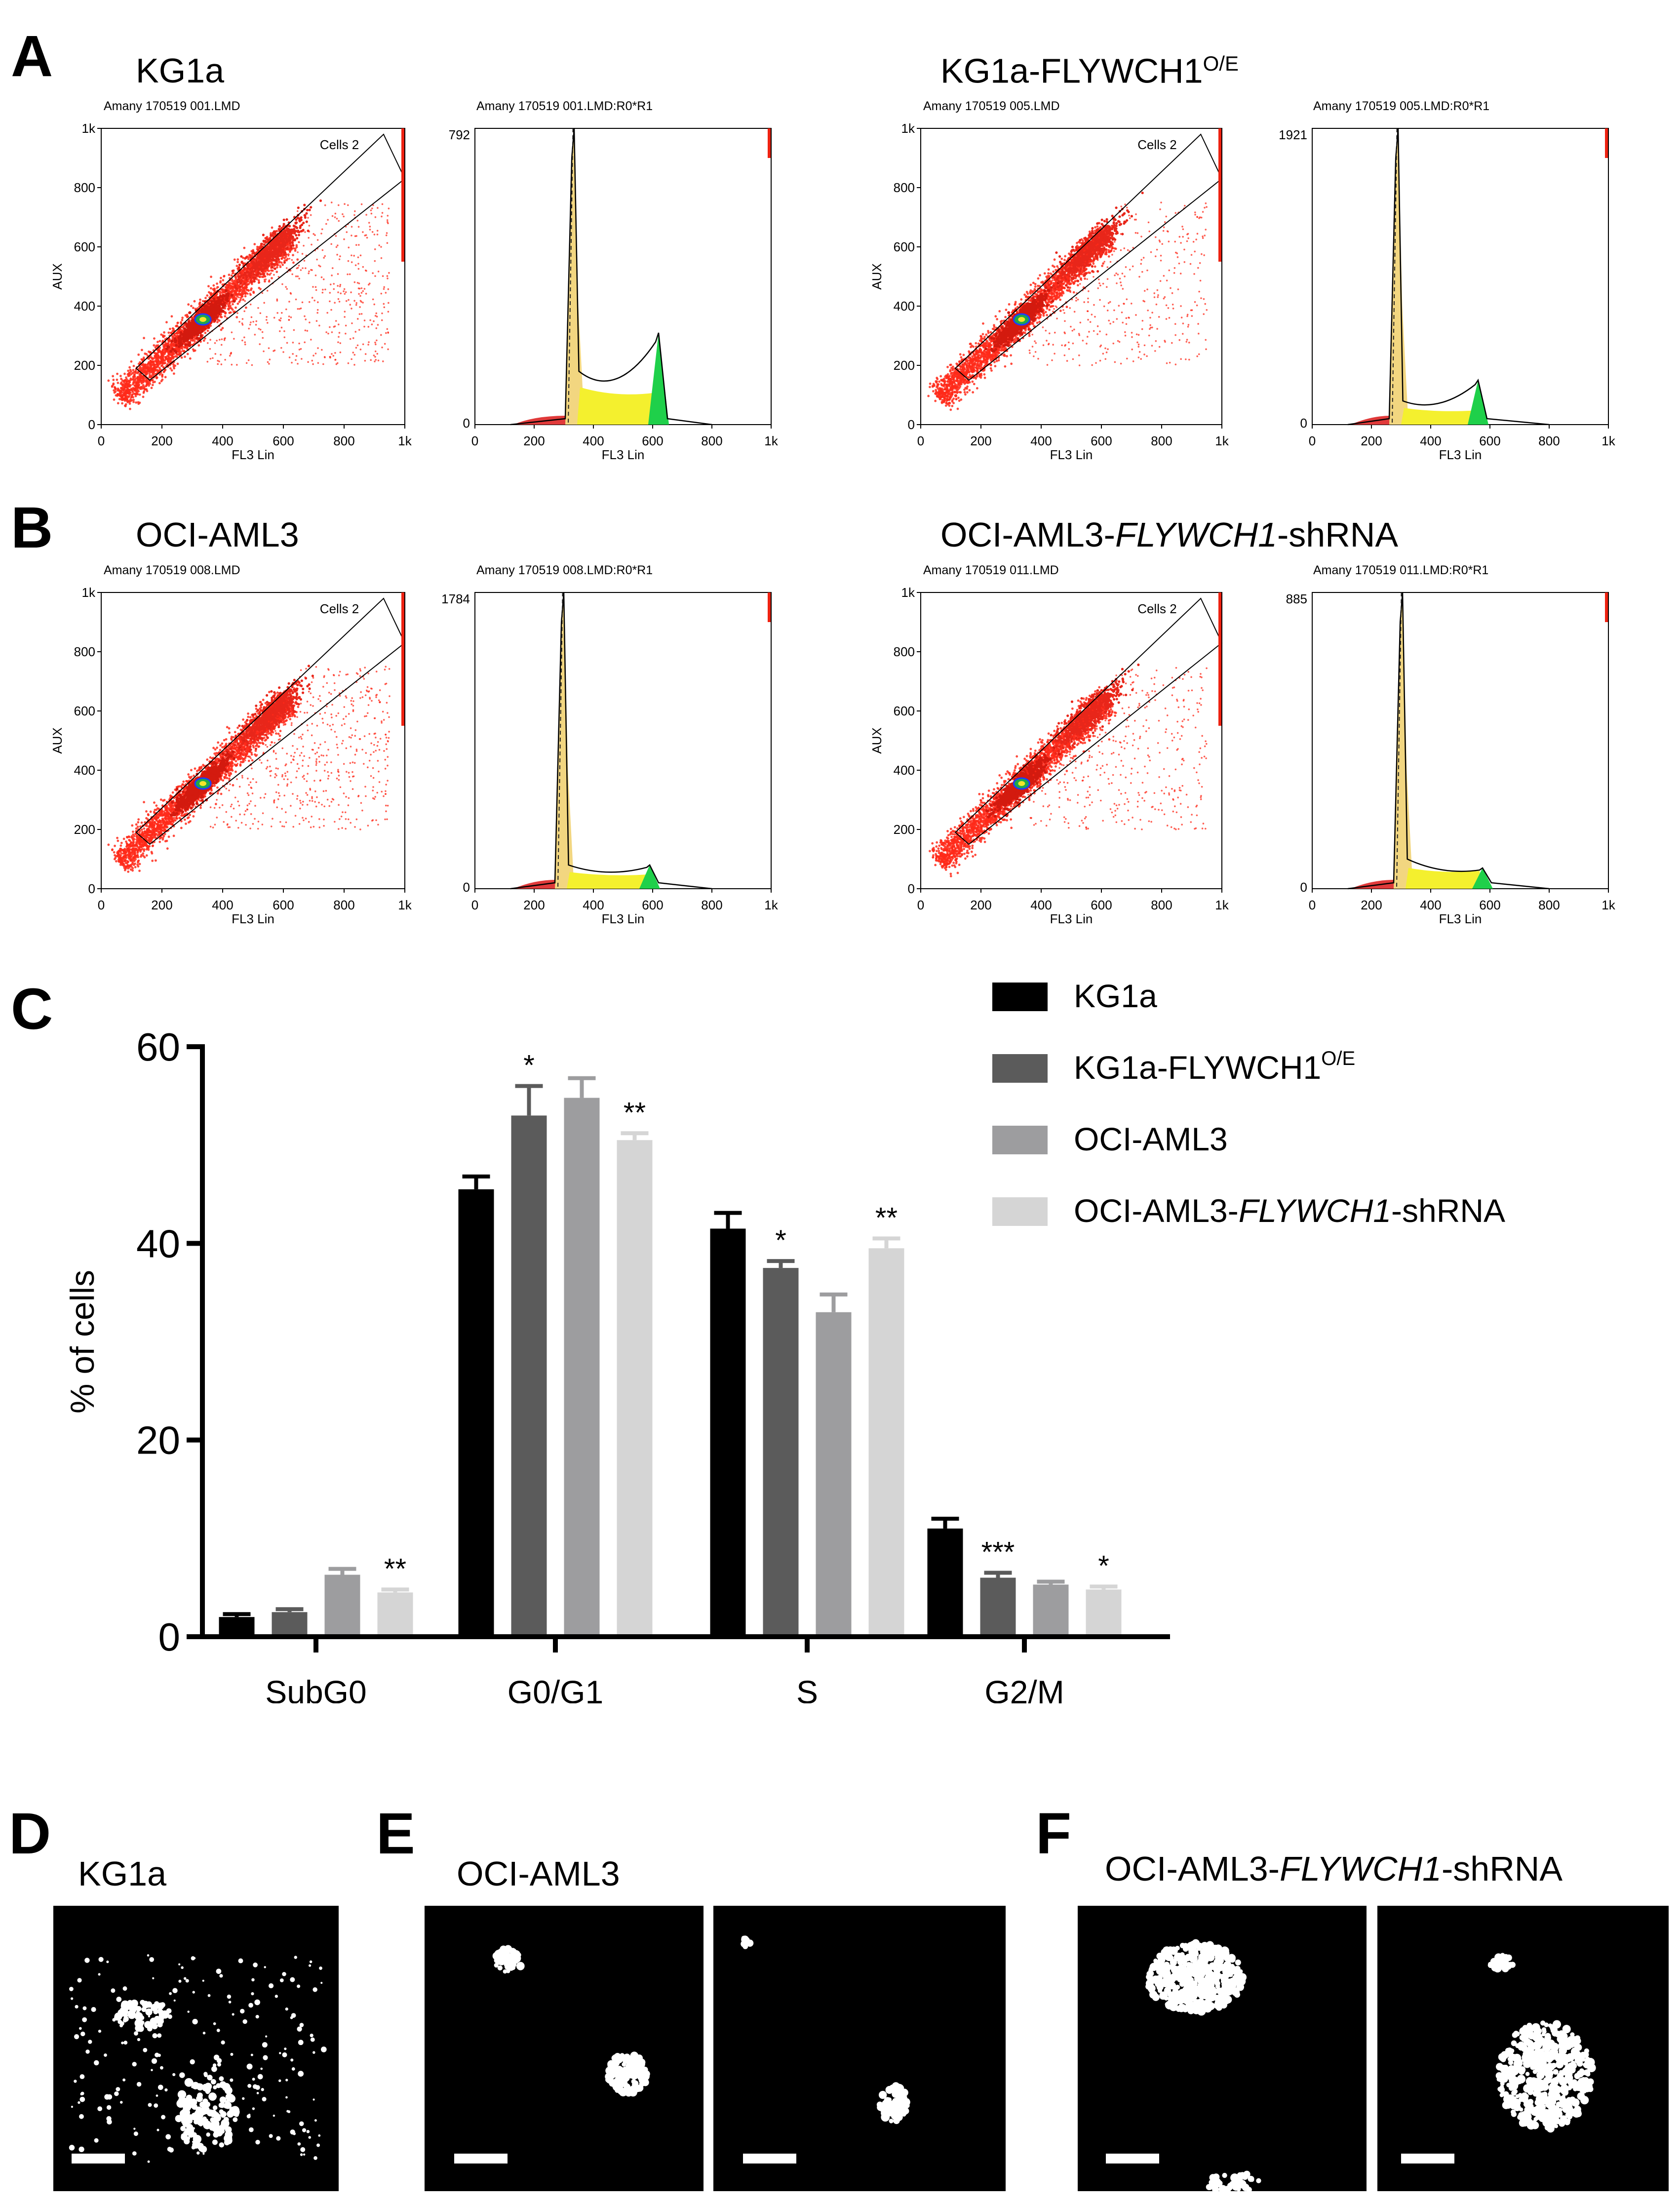 The width and height of the screenshot is (1680, 2203). I want to click on bar-G2M-s1, so click(945, 1581).